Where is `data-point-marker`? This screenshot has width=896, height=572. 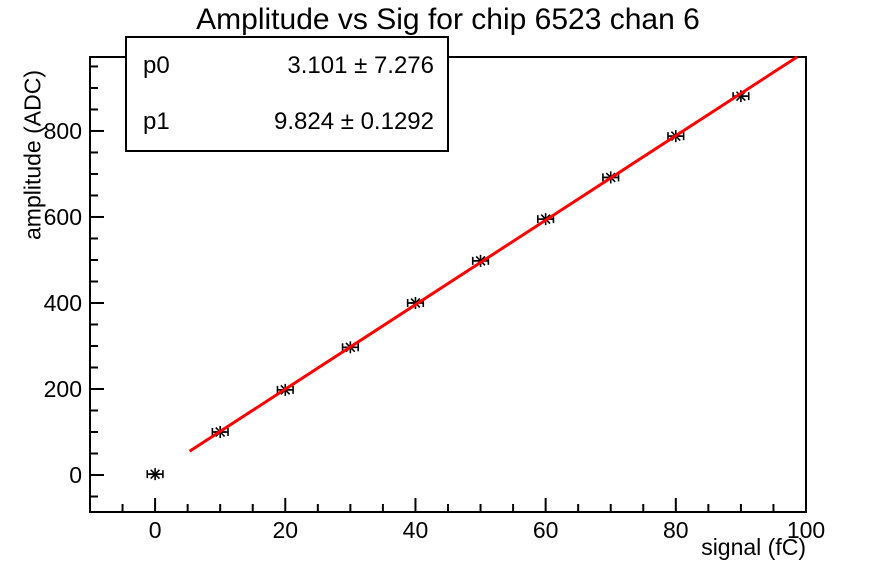 data-point-marker is located at coordinates (155, 474).